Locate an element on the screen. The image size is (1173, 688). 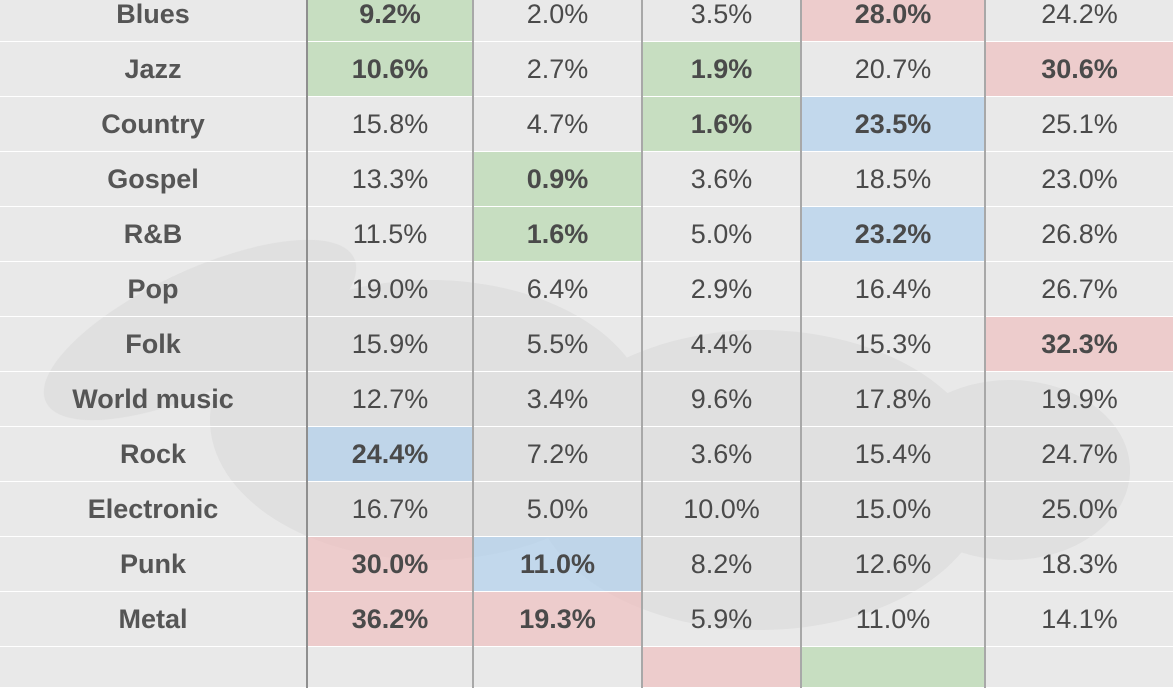
percentage-cell: 6.4% is located at coordinates (558, 289).